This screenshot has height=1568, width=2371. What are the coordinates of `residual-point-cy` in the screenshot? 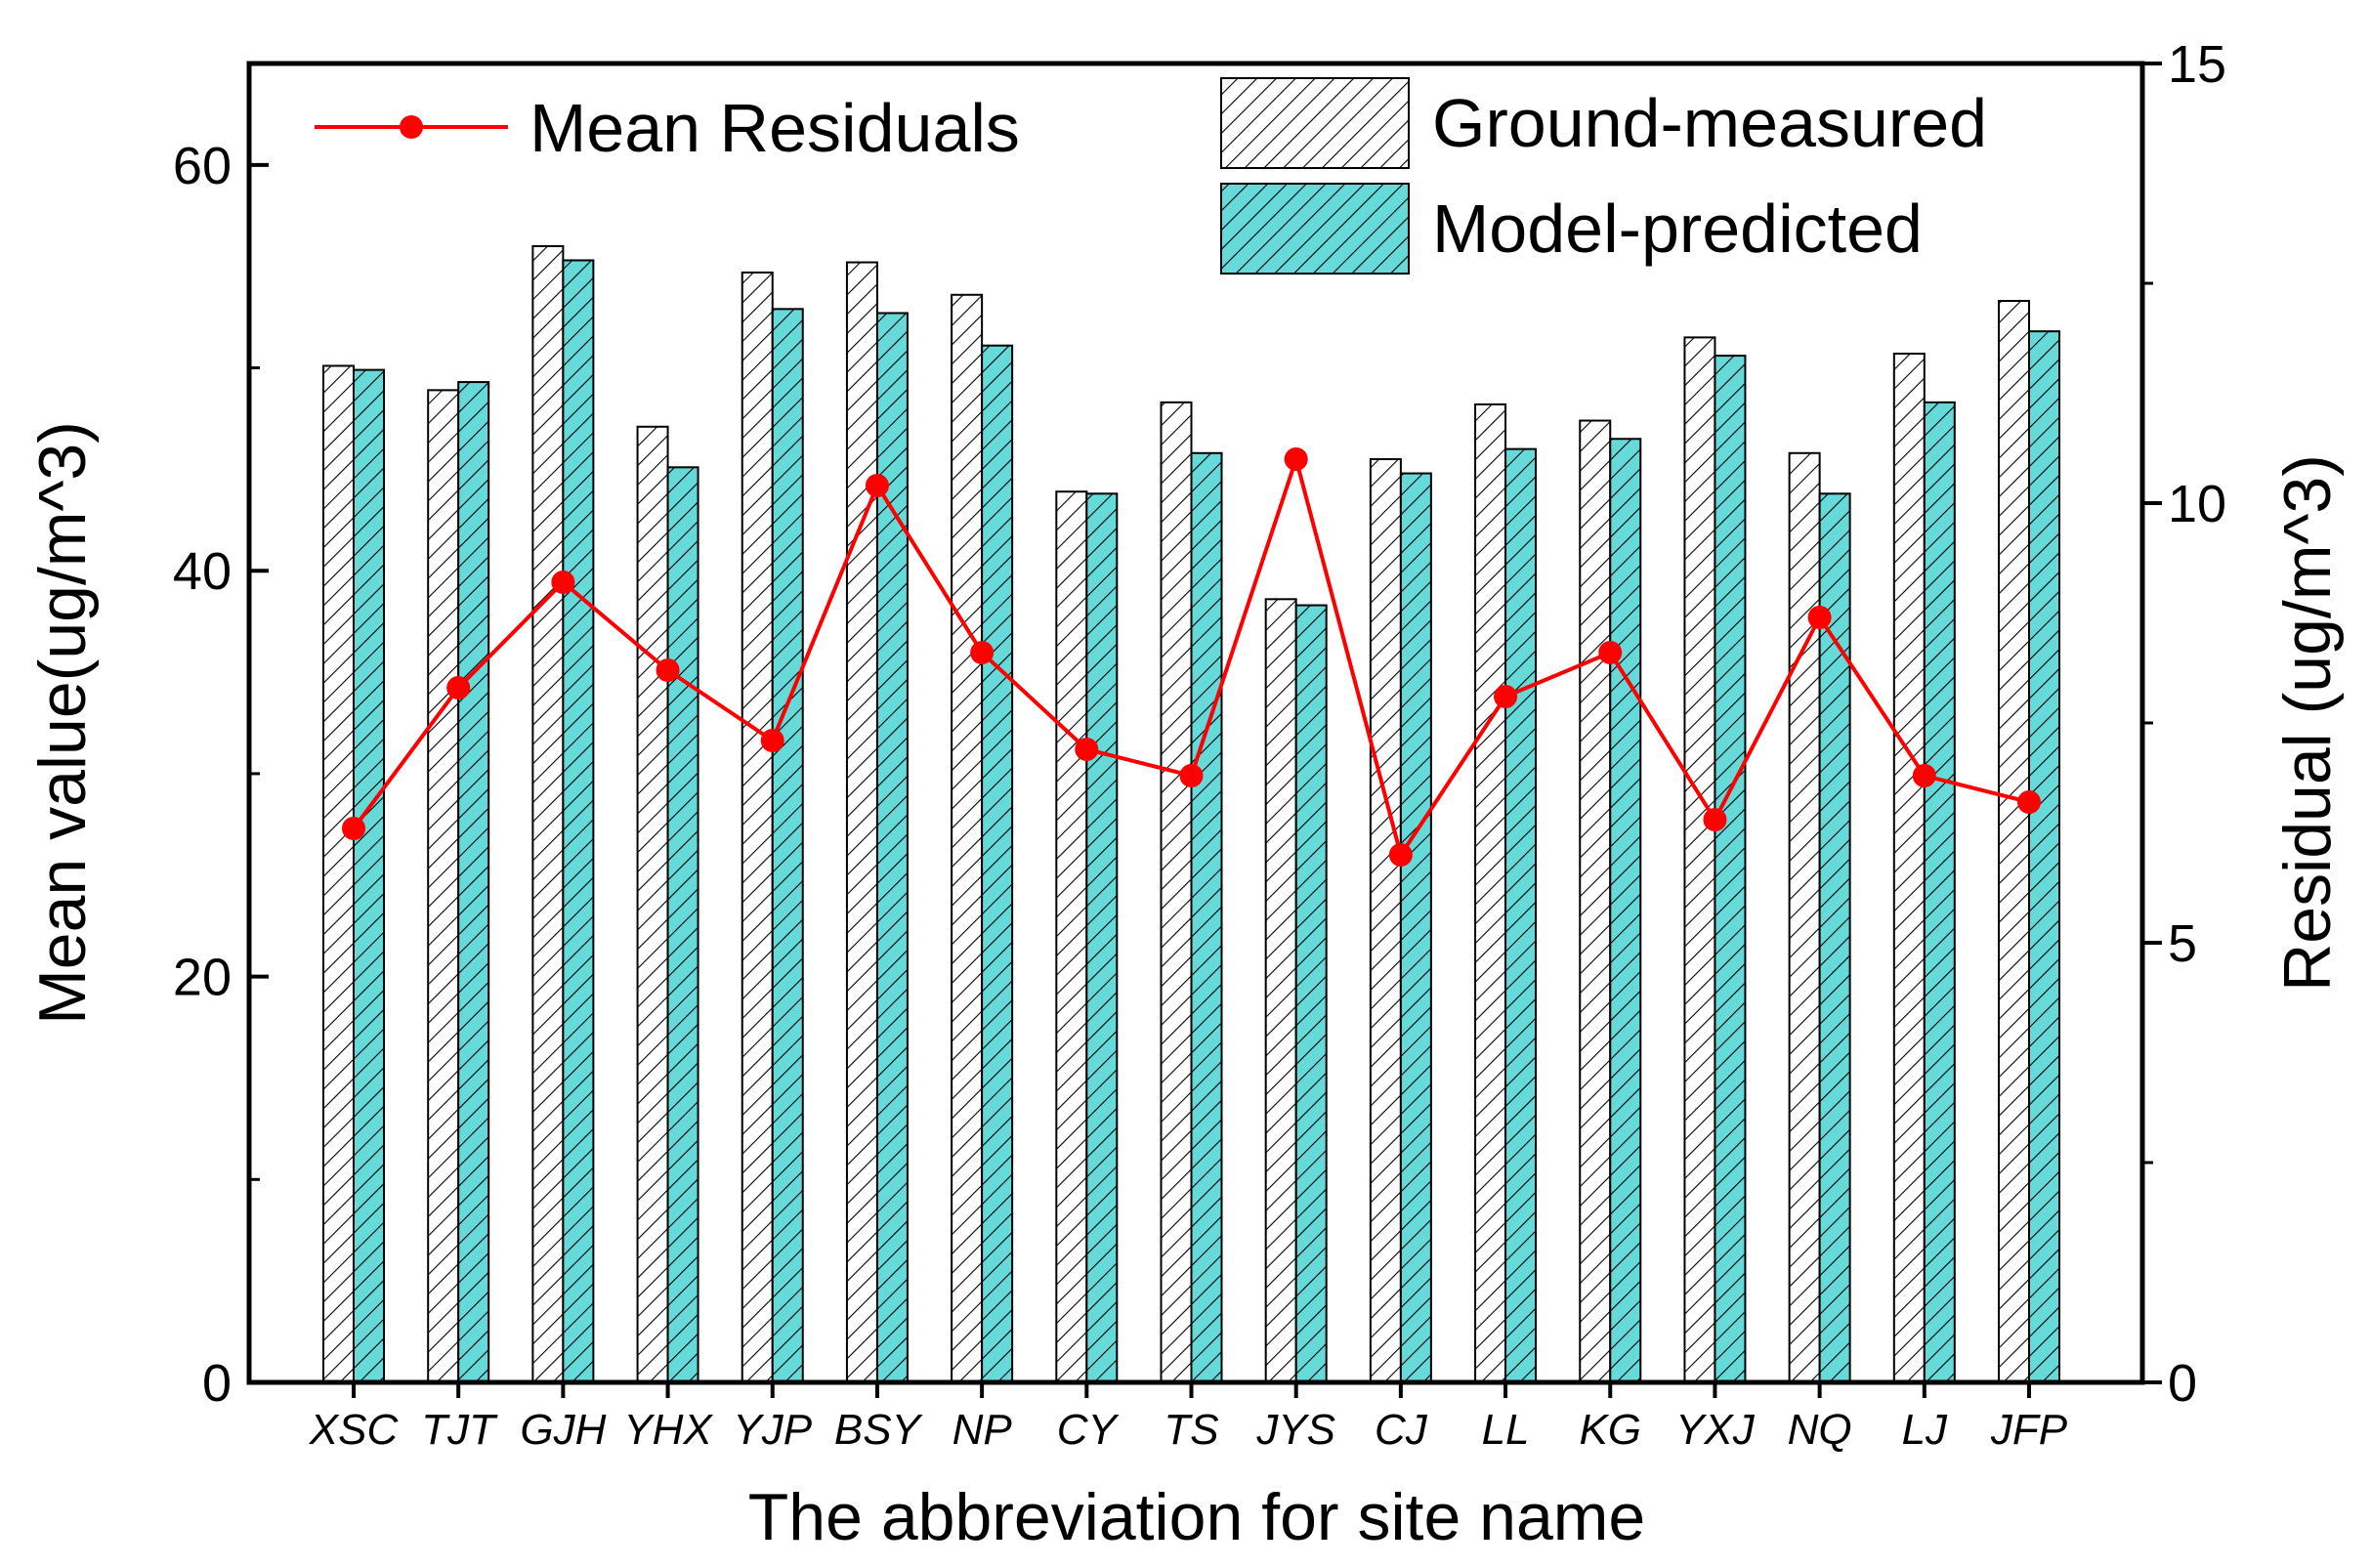 It's located at (1087, 749).